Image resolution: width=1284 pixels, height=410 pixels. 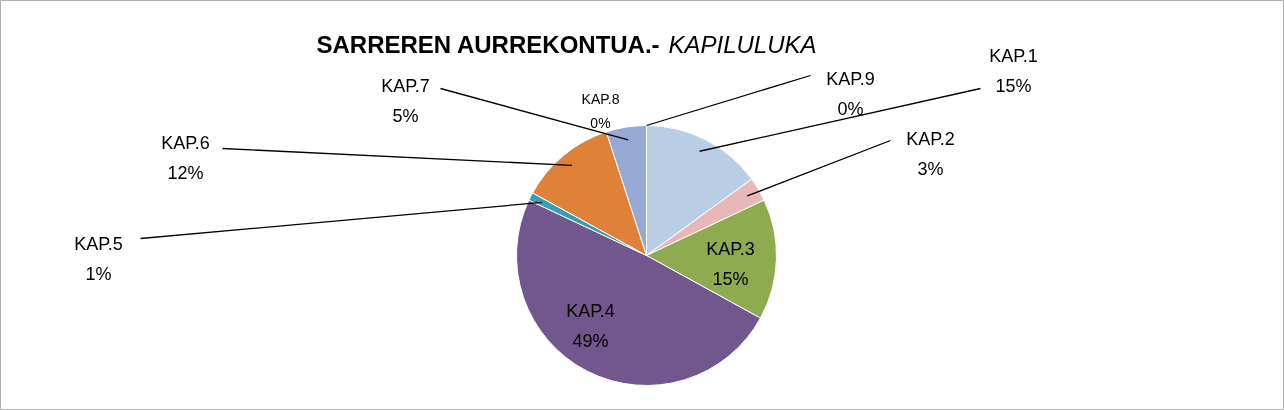 I want to click on data-label: 5%, so click(x=405, y=115).